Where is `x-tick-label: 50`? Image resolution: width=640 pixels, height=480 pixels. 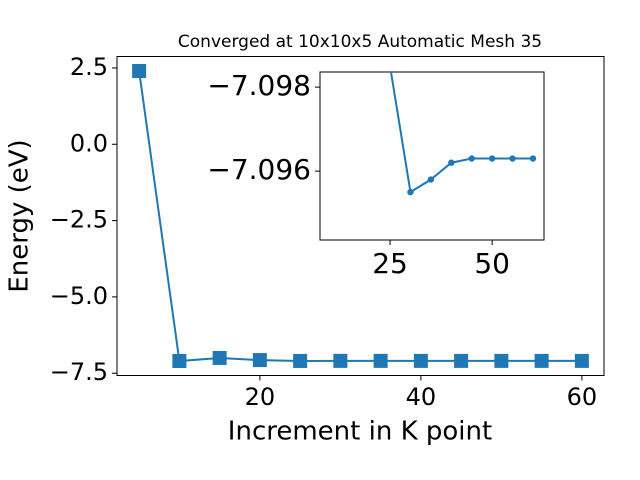 x-tick-label: 50 is located at coordinates (492, 263).